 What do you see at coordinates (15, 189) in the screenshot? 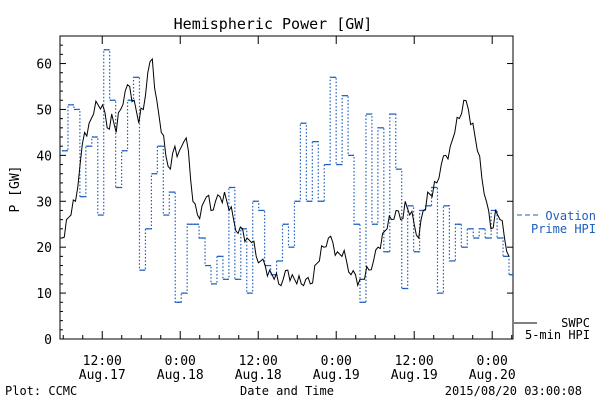
I see `y-axis-label: P [GW]` at bounding box center [15, 189].